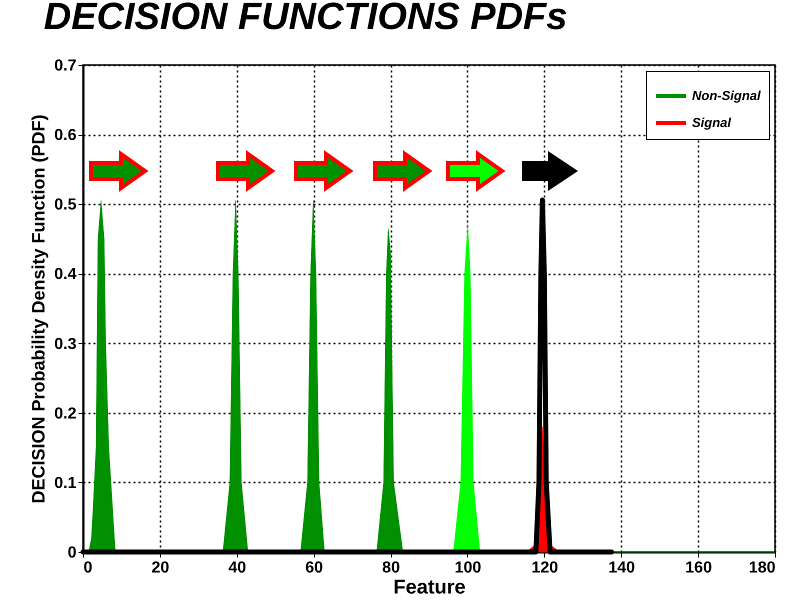 The height and width of the screenshot is (602, 803). Describe the element at coordinates (72, 553) in the screenshot. I see `y-tick-label: 0` at that location.